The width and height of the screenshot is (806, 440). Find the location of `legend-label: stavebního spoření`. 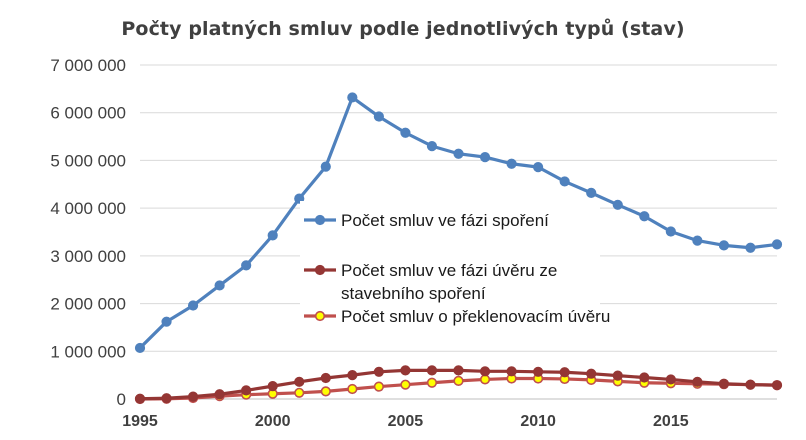

legend-label: stavebního spoření is located at coordinates (413, 293).